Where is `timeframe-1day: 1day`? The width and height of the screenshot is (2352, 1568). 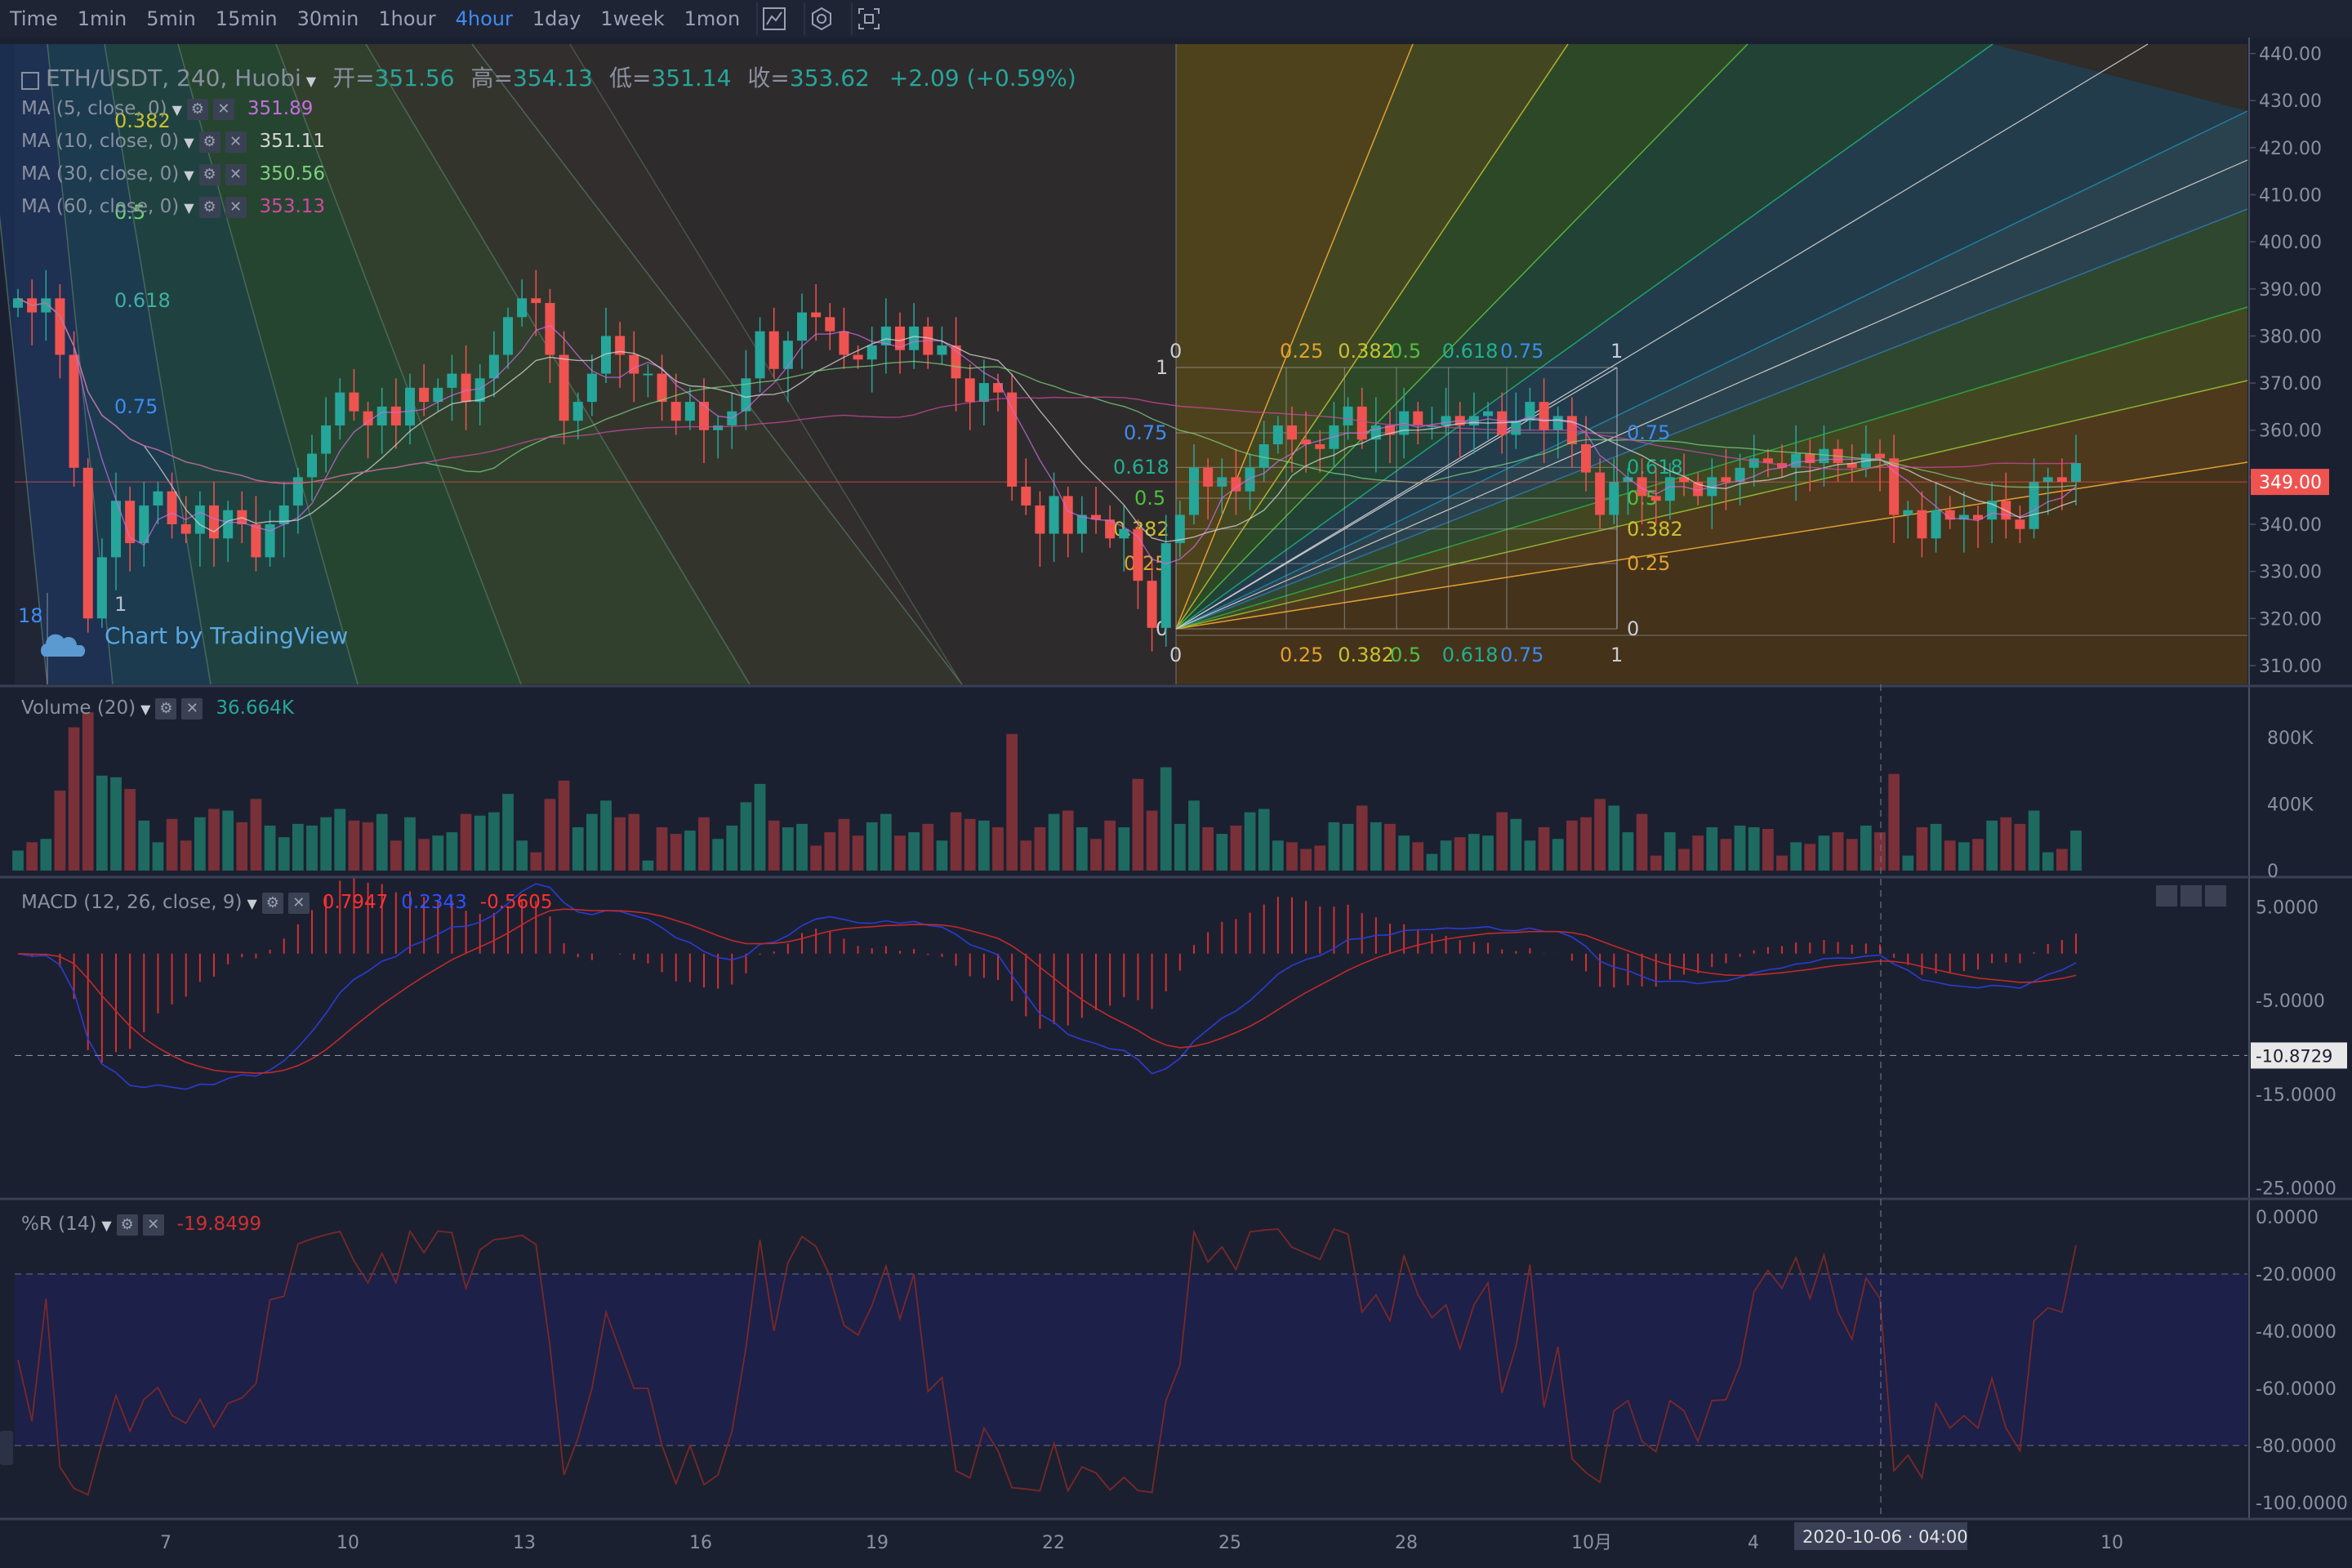
timeframe-1day: 1day is located at coordinates (556, 18).